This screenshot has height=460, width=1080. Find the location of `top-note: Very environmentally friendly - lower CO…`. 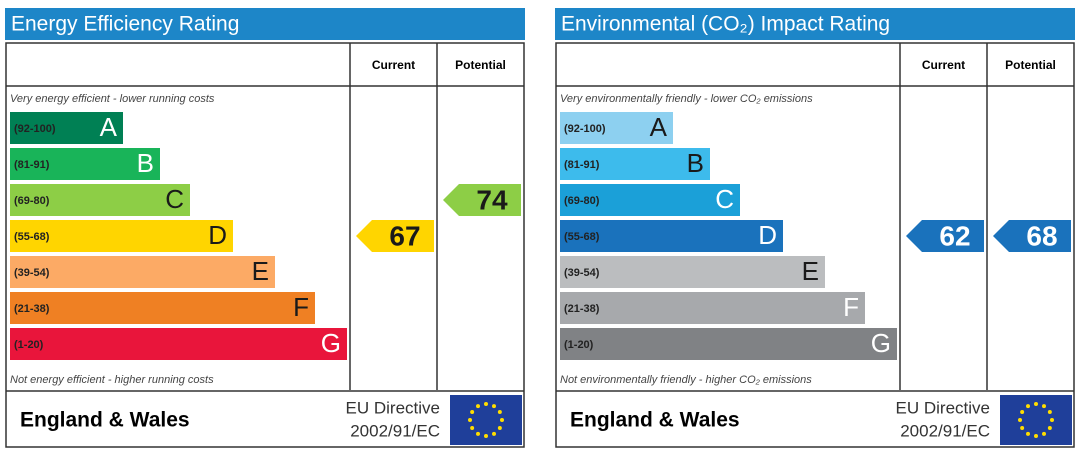

top-note: Very environmentally friendly - lower CO… is located at coordinates (686, 99).